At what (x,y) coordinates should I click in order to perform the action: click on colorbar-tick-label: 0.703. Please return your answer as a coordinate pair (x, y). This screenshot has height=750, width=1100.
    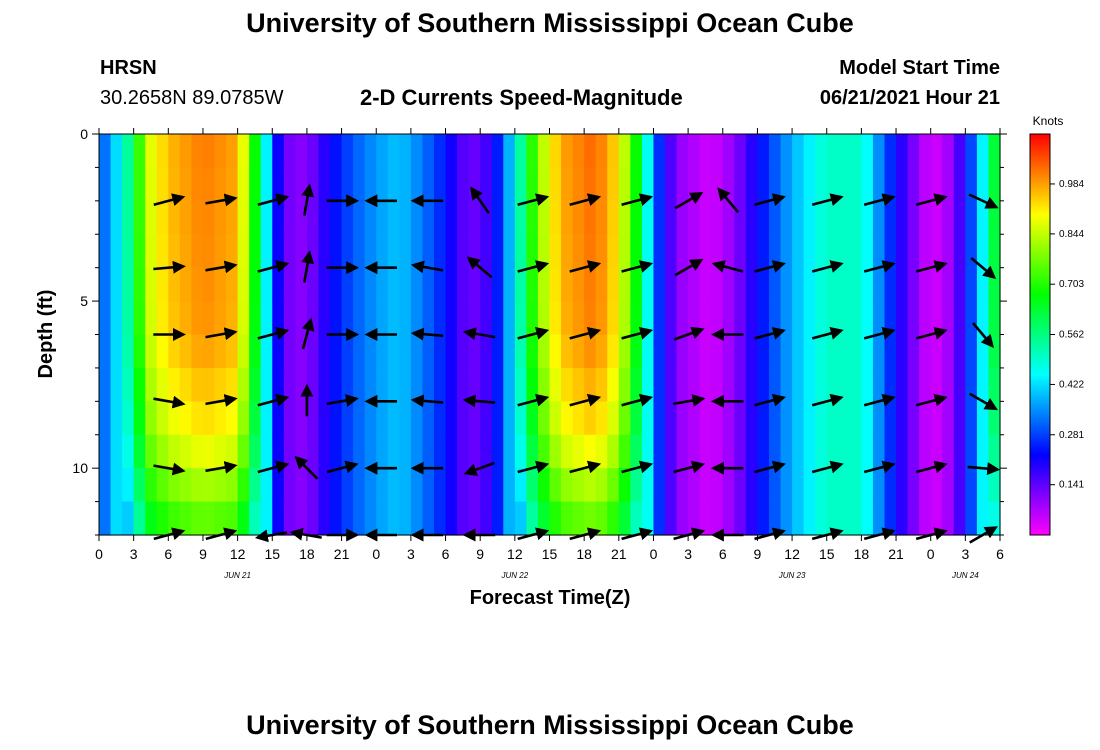
    Looking at the image, I should click on (1071, 284).